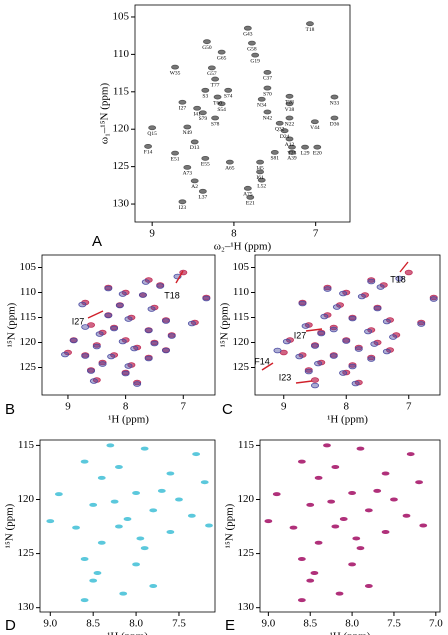 The height and width of the screenshot is (635, 448). What do you see at coordinates (335, 103) in the screenshot?
I see `peak-label: N33` at bounding box center [335, 103].